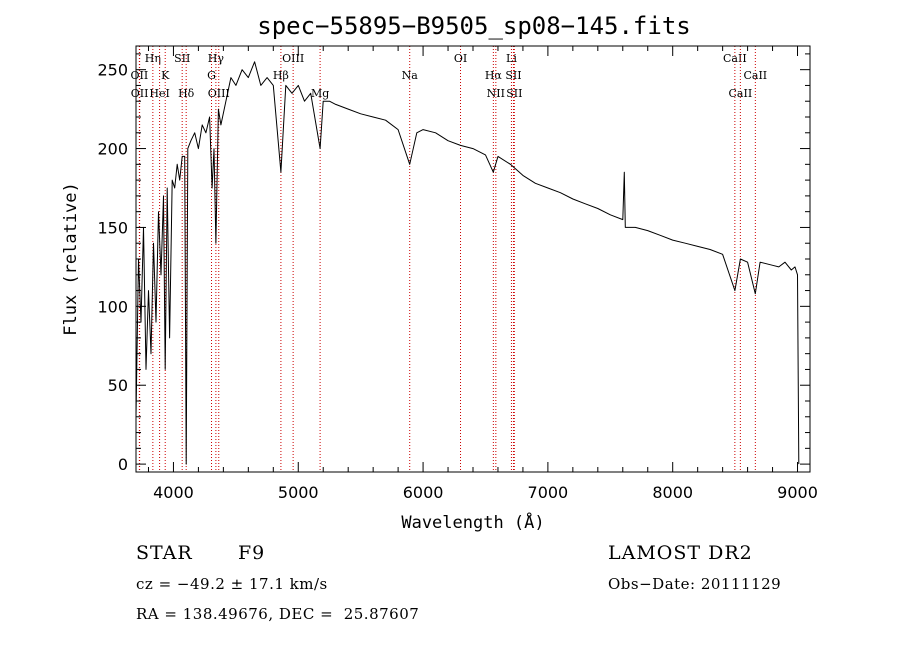 This screenshot has width=900, height=650. I want to click on marker-label: HeI, so click(159, 93).